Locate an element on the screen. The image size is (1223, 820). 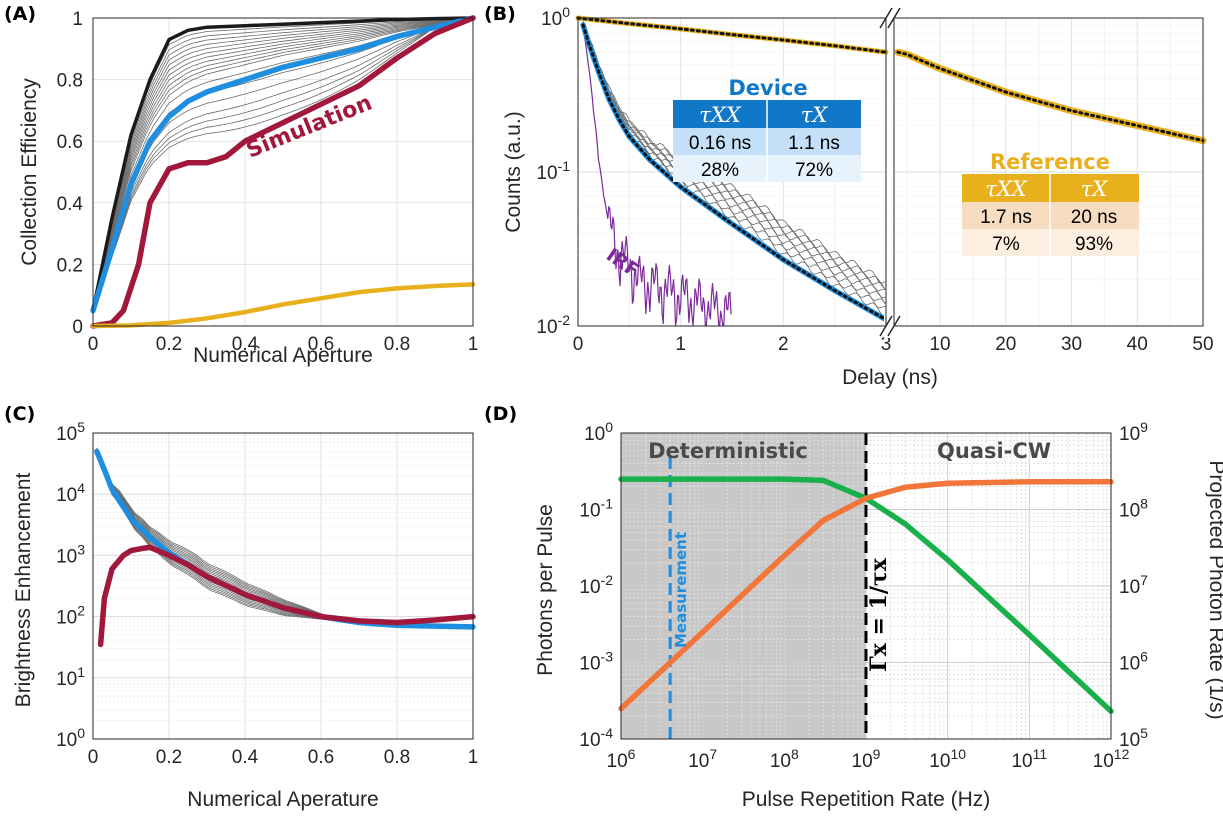
x-tick-label: 10⁷ is located at coordinates (702, 759).